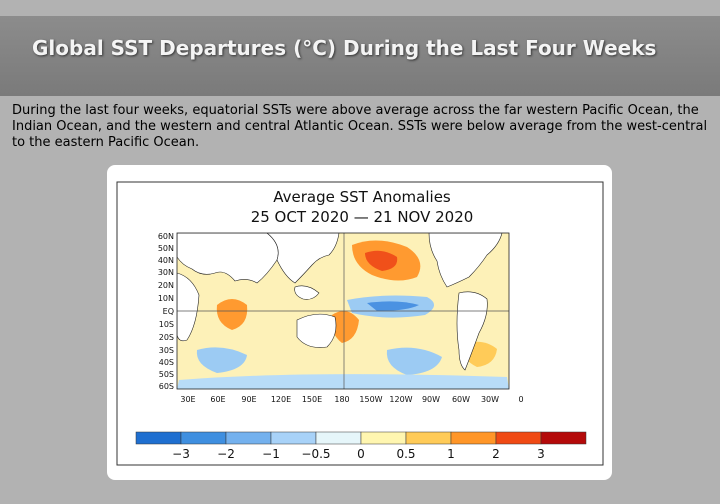 The height and width of the screenshot is (504, 720). What do you see at coordinates (520, 399) in the screenshot?
I see `lon-label: 0` at bounding box center [520, 399].